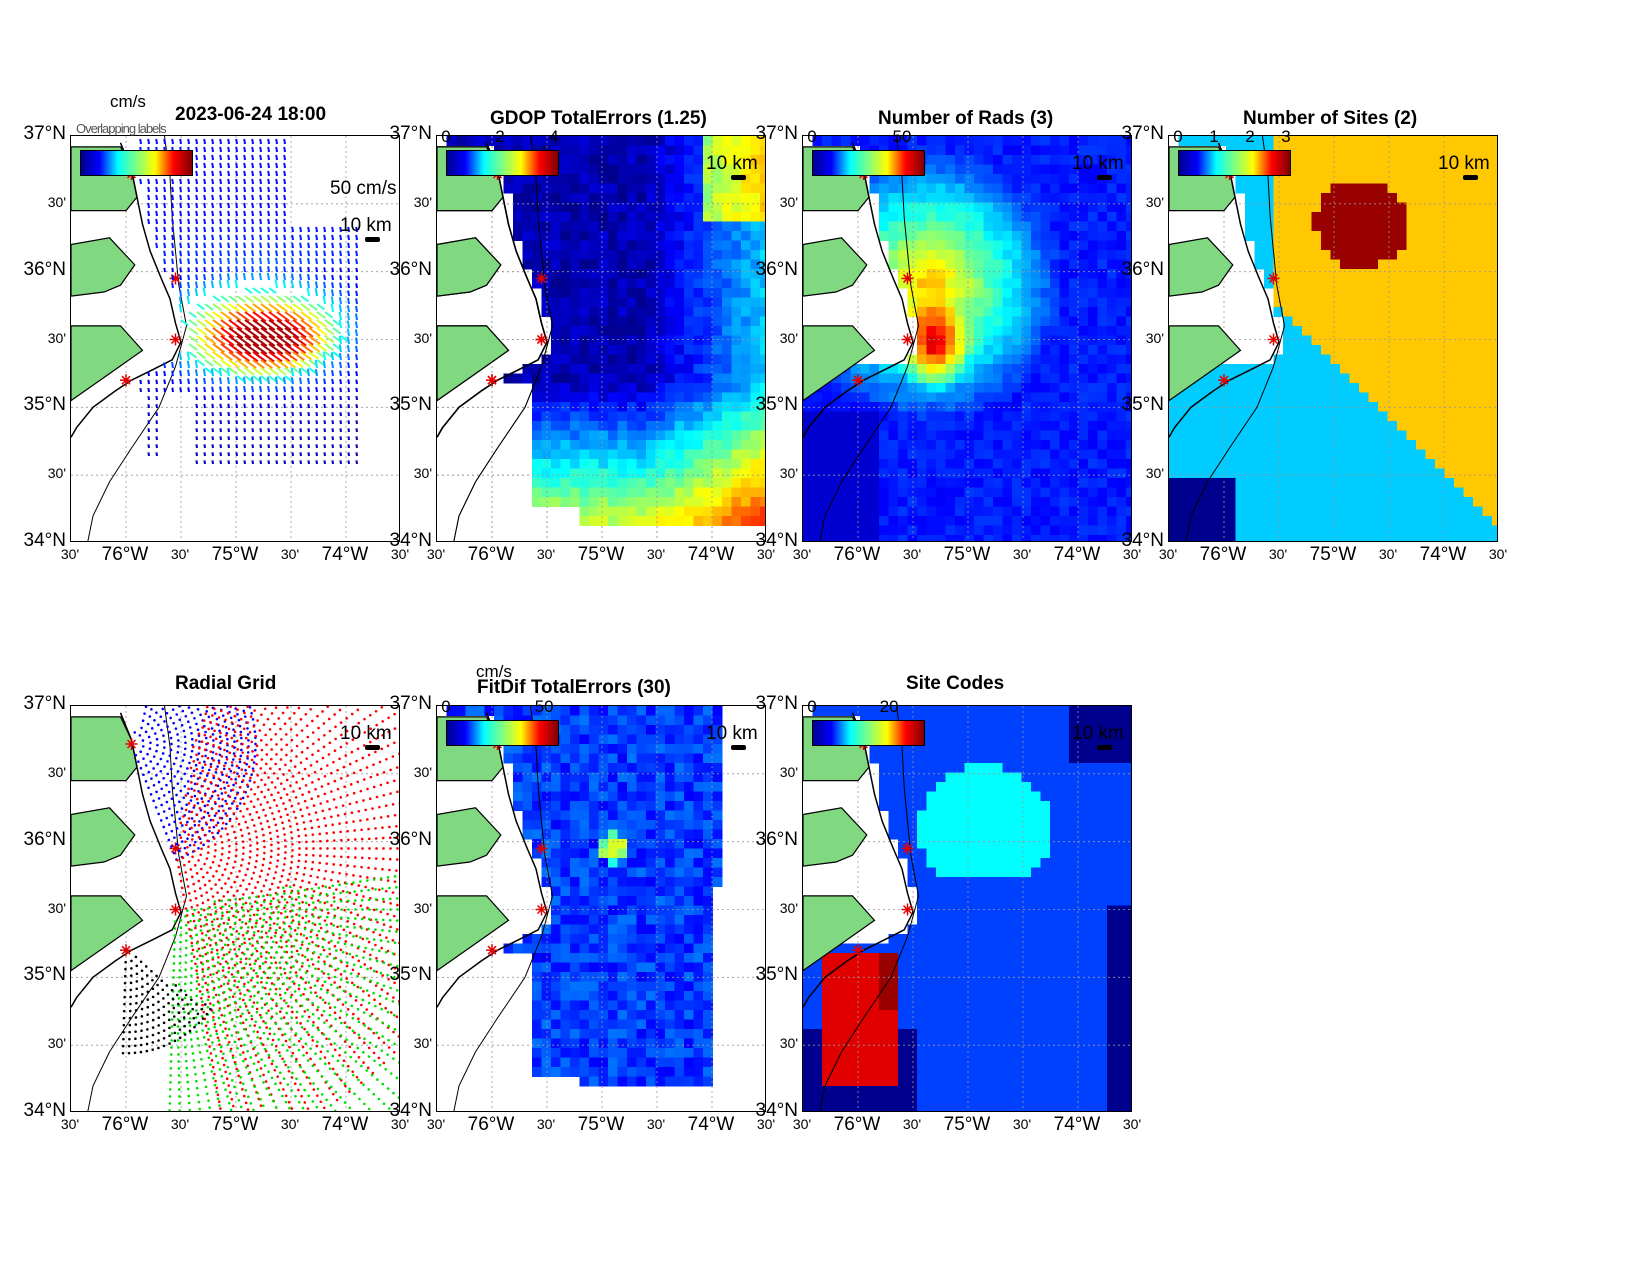 The image size is (1650, 1275). What do you see at coordinates (125, 1124) in the screenshot?
I see `x-tick-label: 76°W` at bounding box center [125, 1124].